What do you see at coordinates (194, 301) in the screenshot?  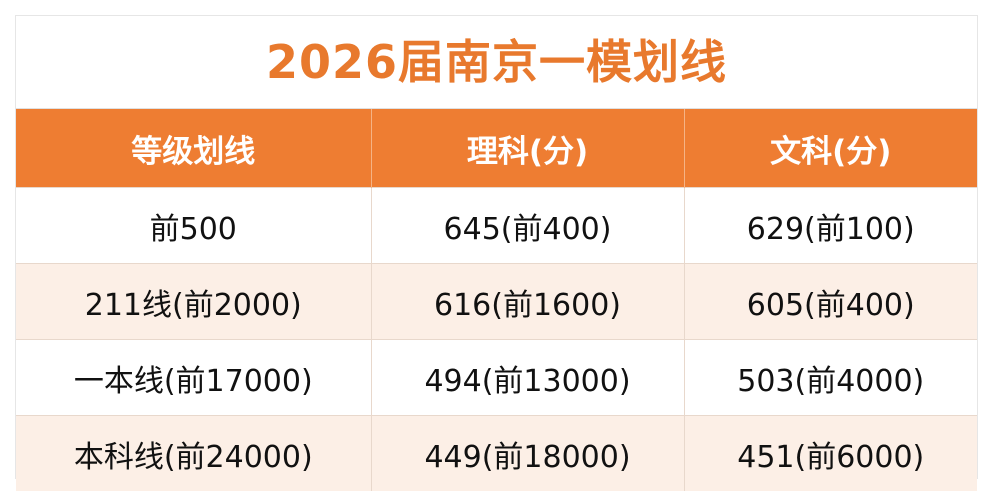 I see `table-cell: 211线(前2000)` at bounding box center [194, 301].